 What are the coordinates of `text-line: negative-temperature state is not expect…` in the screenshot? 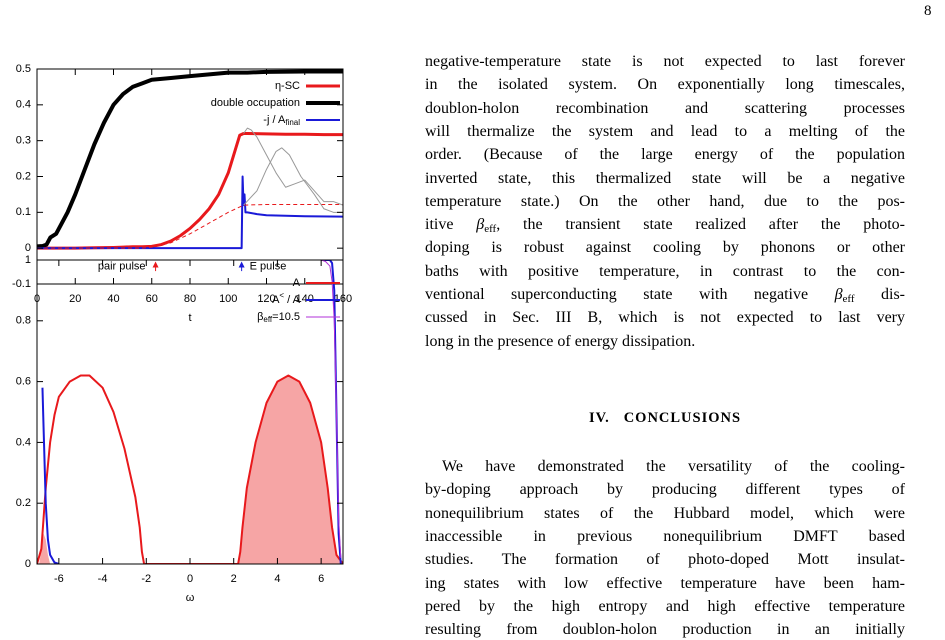 It's located at (665, 62).